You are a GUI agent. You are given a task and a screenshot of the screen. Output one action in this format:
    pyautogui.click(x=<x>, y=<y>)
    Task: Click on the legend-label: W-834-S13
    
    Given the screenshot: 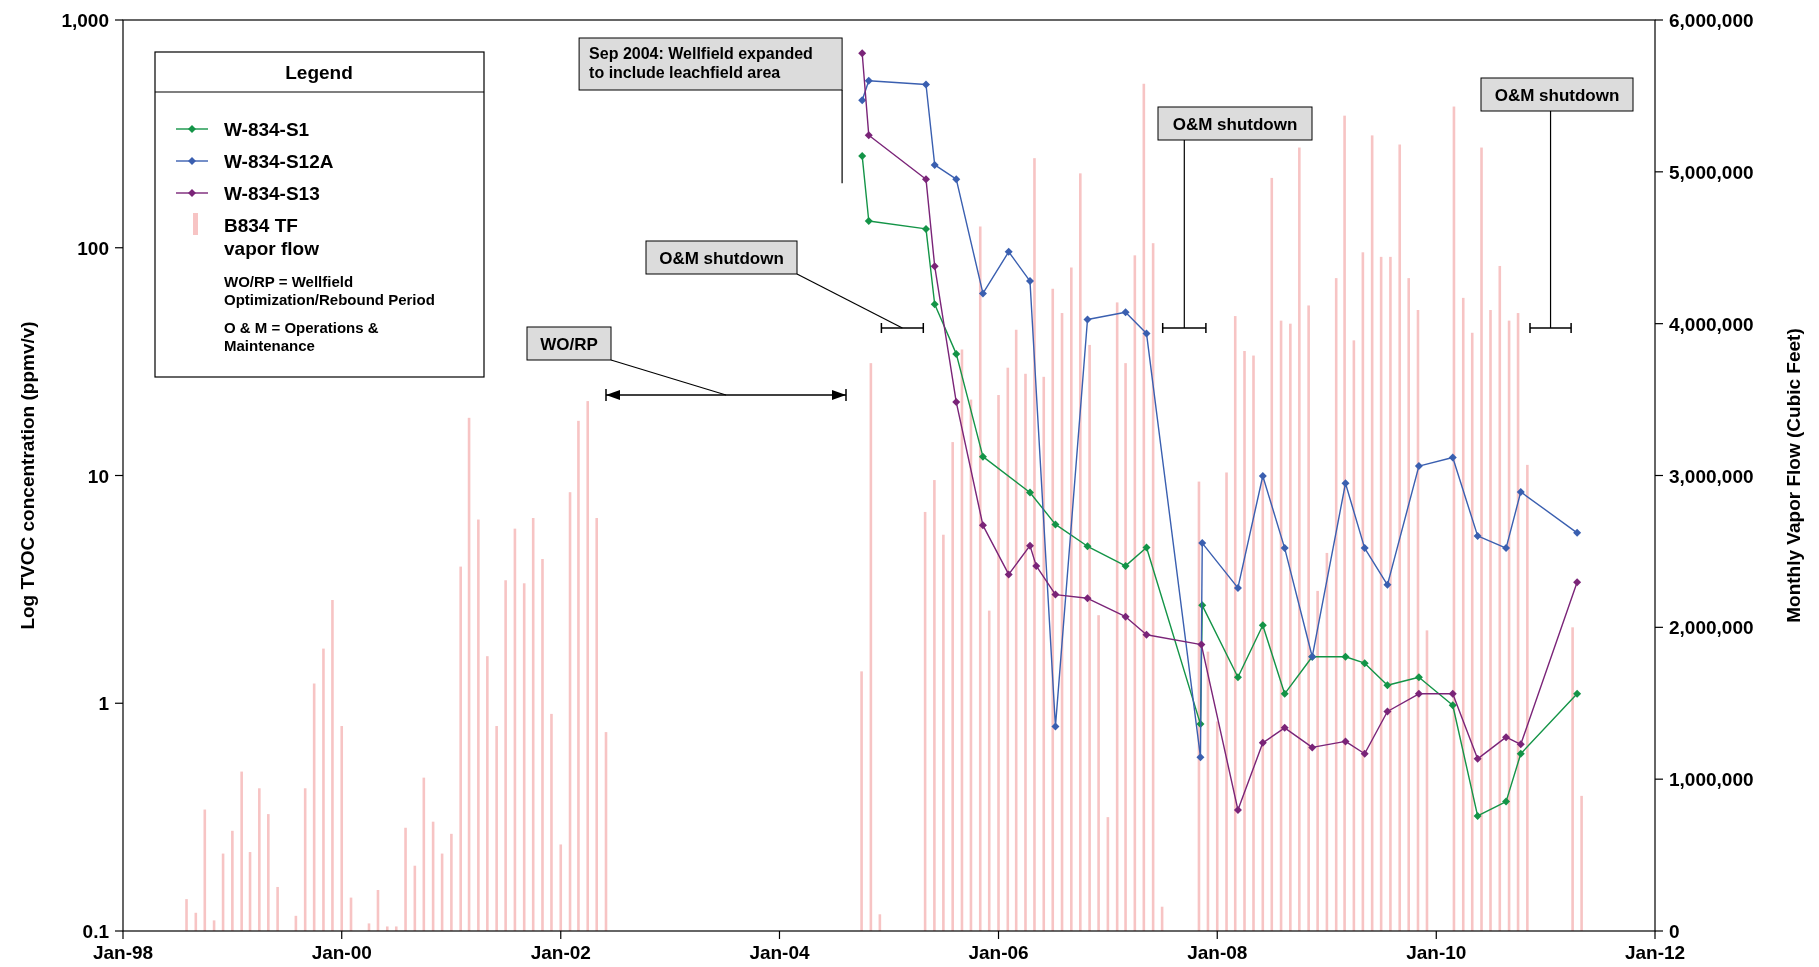 What is the action you would take?
    pyautogui.click(x=272, y=193)
    